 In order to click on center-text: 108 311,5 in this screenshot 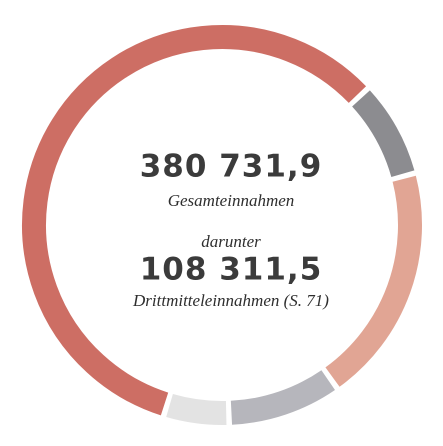, I will do `click(231, 270)`.